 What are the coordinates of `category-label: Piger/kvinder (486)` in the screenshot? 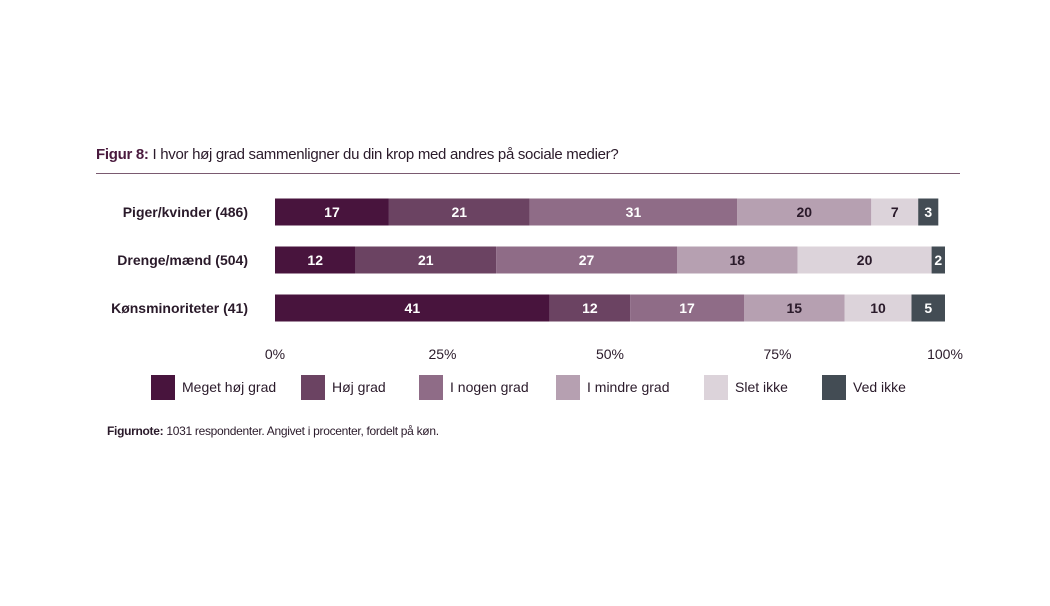 It's located at (185, 212).